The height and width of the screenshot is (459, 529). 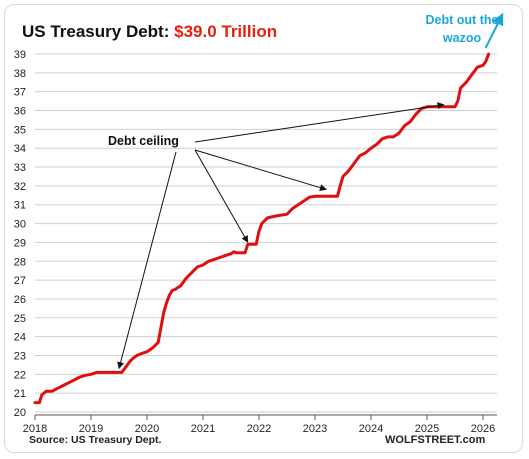 I want to click on y-tick-label: 24, so click(x=20, y=338).